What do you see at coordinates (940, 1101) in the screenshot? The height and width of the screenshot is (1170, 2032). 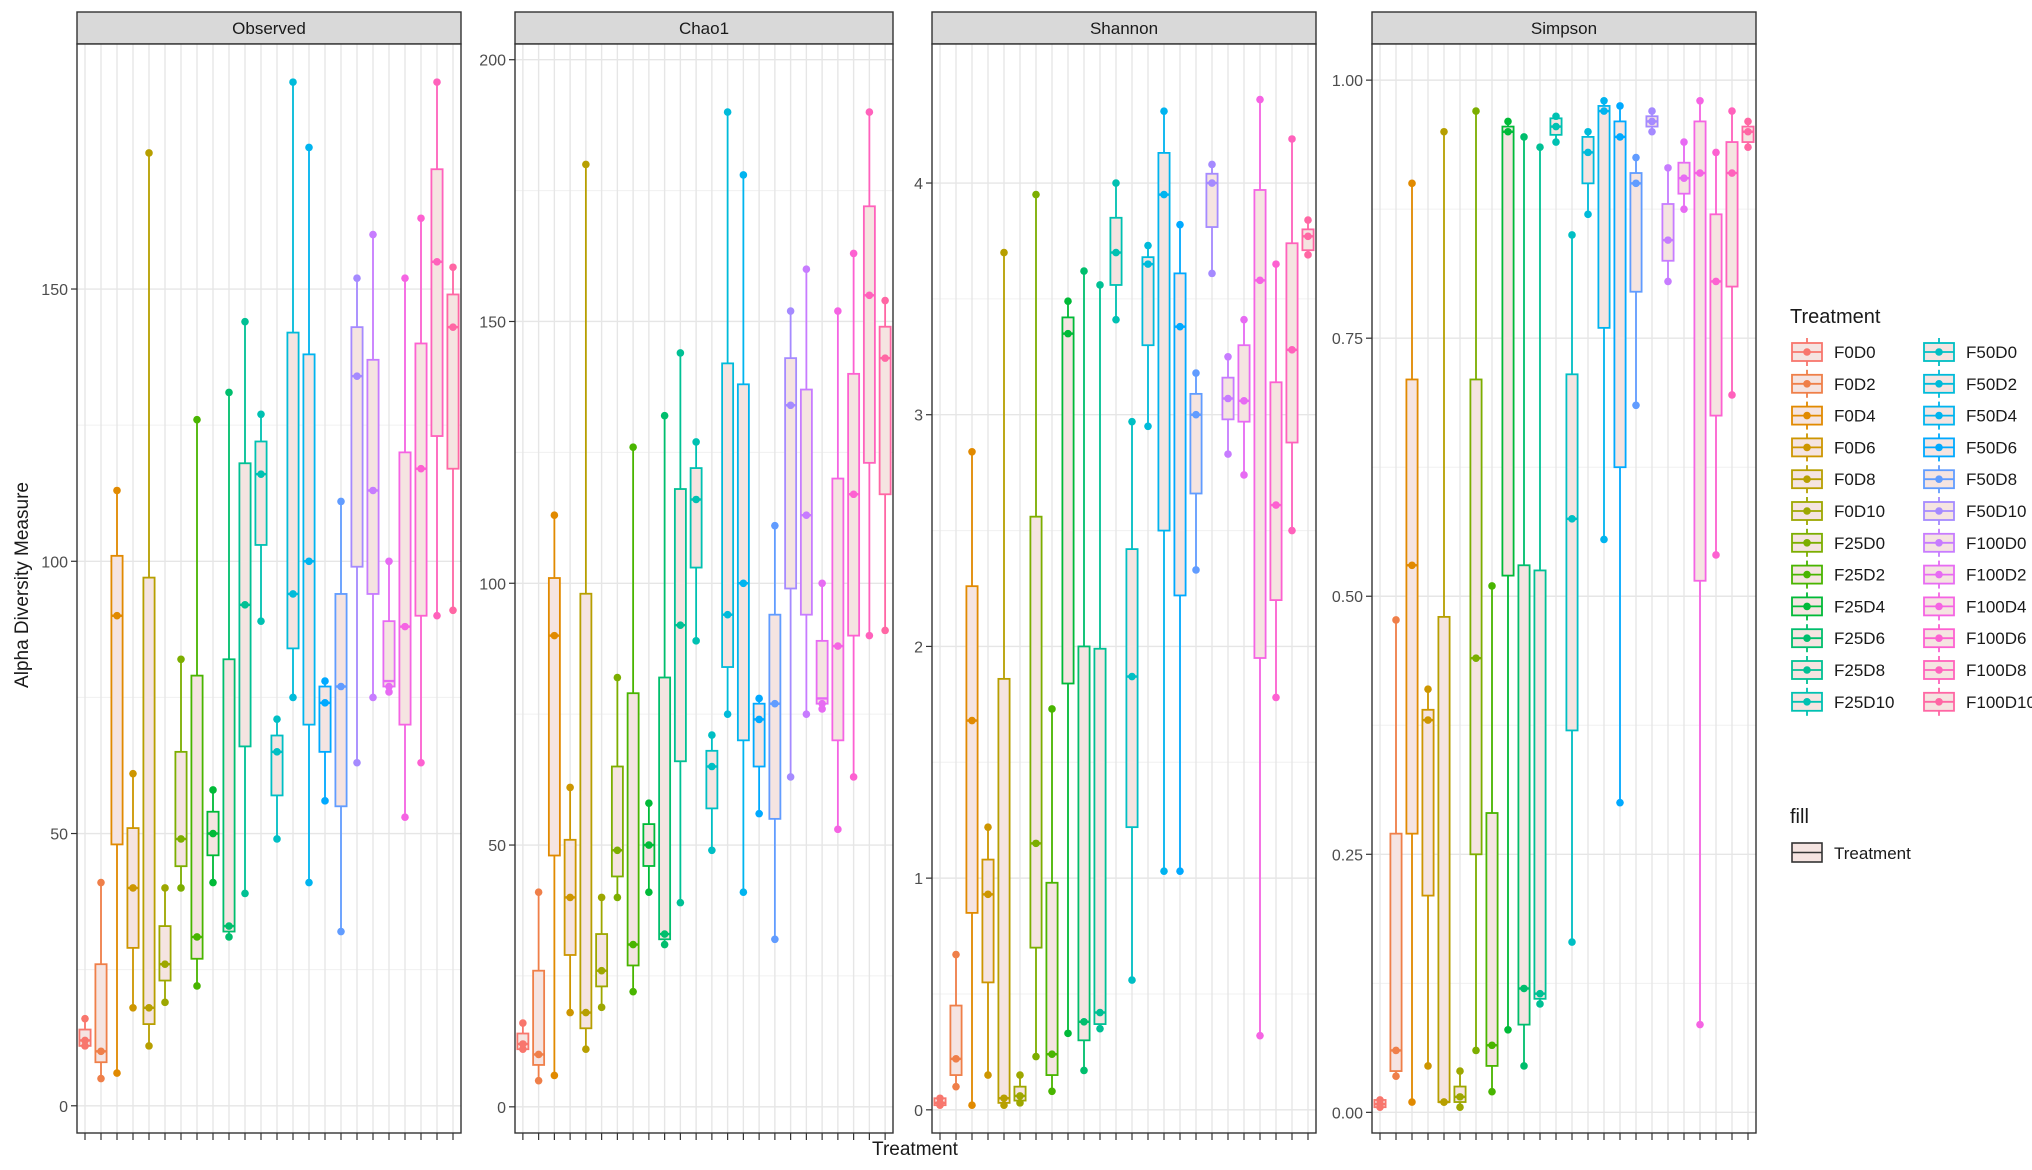 I see `box-F0D0` at bounding box center [940, 1101].